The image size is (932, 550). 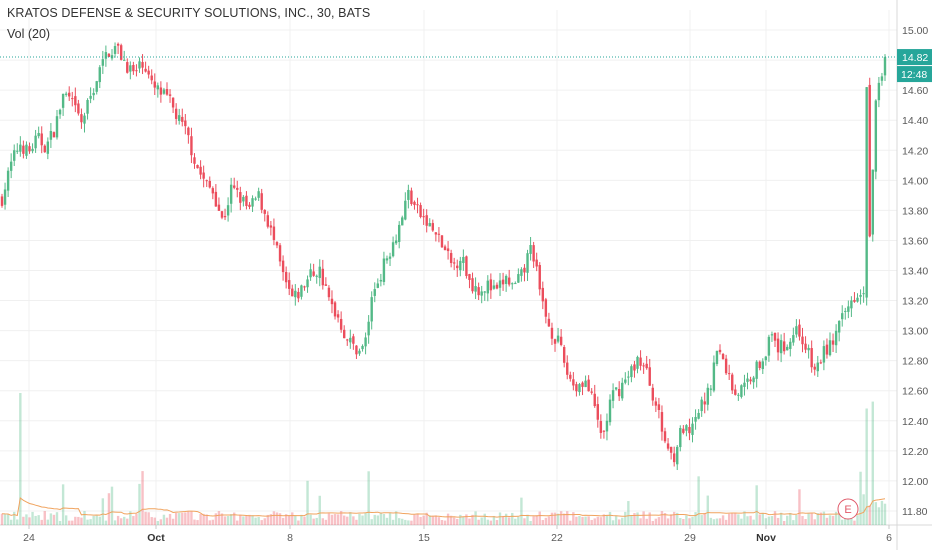 What do you see at coordinates (424, 538) in the screenshot?
I see `time-tick-label: 15` at bounding box center [424, 538].